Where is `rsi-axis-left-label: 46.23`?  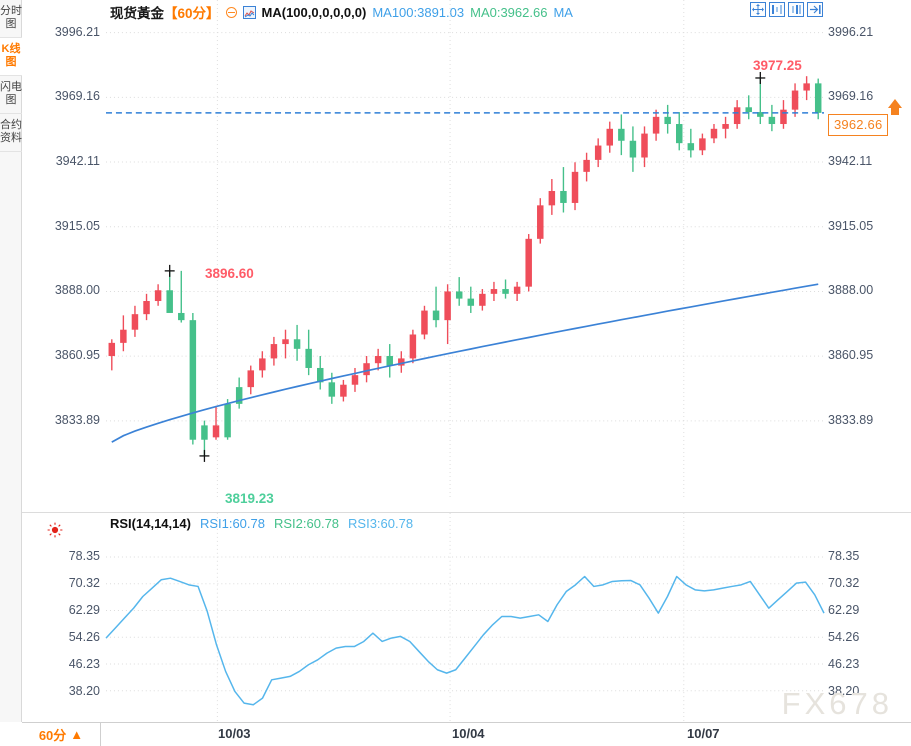 rsi-axis-left-label: 46.23 is located at coordinates (84, 663).